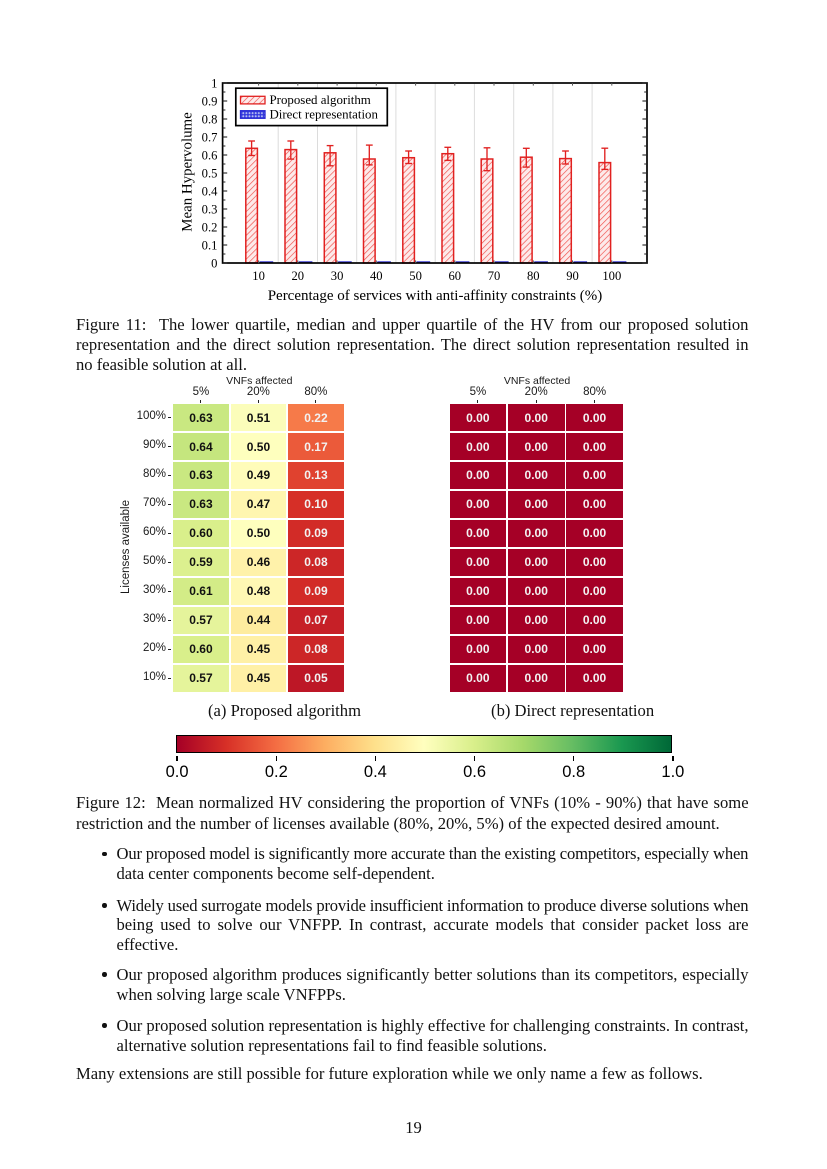  What do you see at coordinates (337, 276) in the screenshot?
I see `svg-text: 30` at bounding box center [337, 276].